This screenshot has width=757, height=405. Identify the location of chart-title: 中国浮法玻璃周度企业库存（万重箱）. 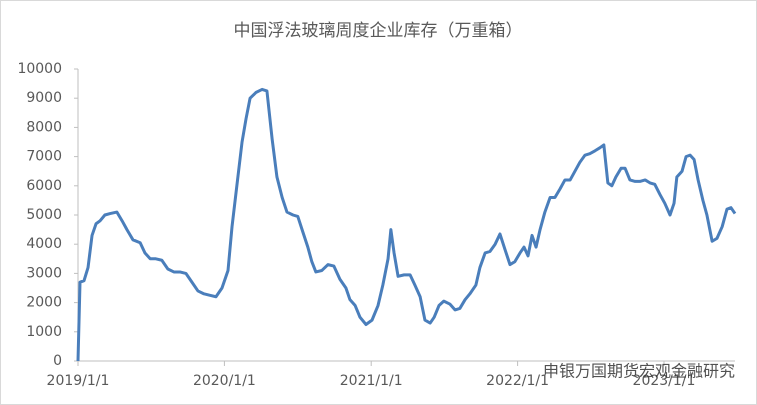
(378, 31).